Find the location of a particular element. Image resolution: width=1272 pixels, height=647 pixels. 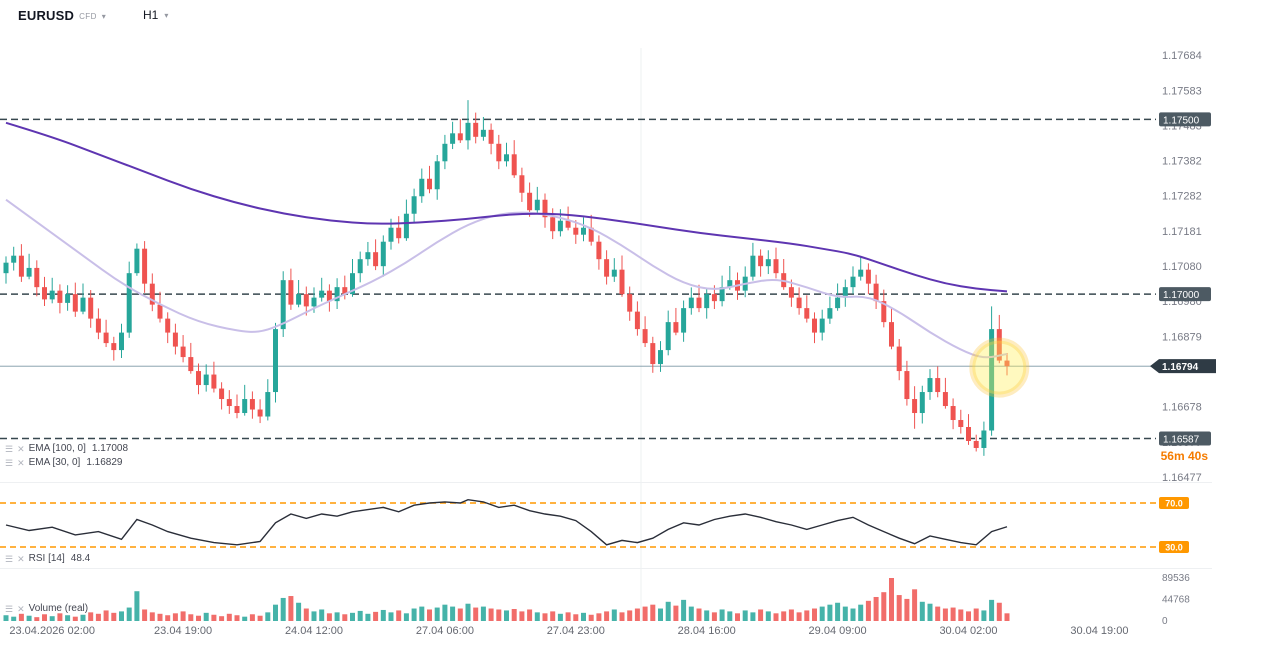

volume-legend: ☰ ✕ Volume (real) is located at coordinates (46, 608).